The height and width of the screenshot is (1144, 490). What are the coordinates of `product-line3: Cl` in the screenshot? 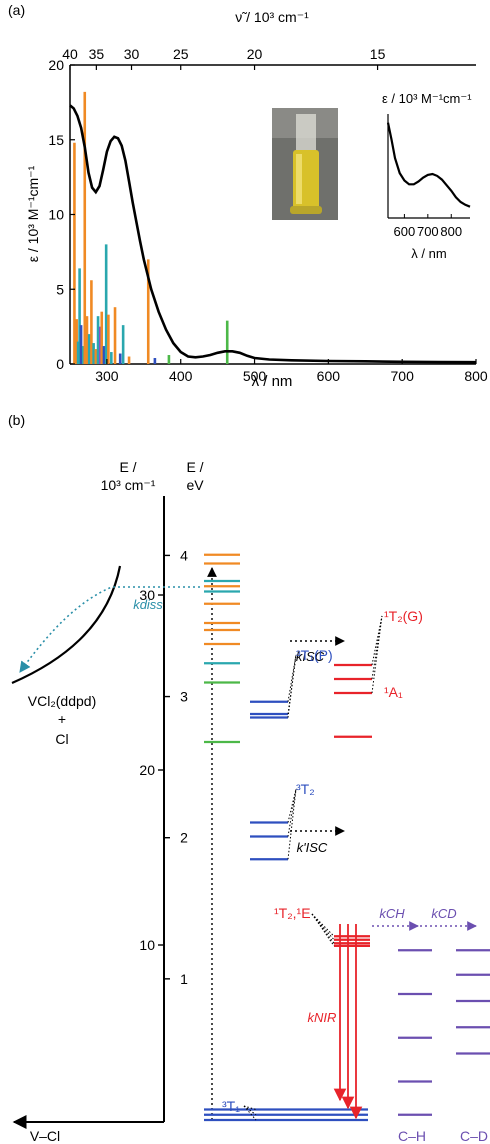 It's located at (61, 739).